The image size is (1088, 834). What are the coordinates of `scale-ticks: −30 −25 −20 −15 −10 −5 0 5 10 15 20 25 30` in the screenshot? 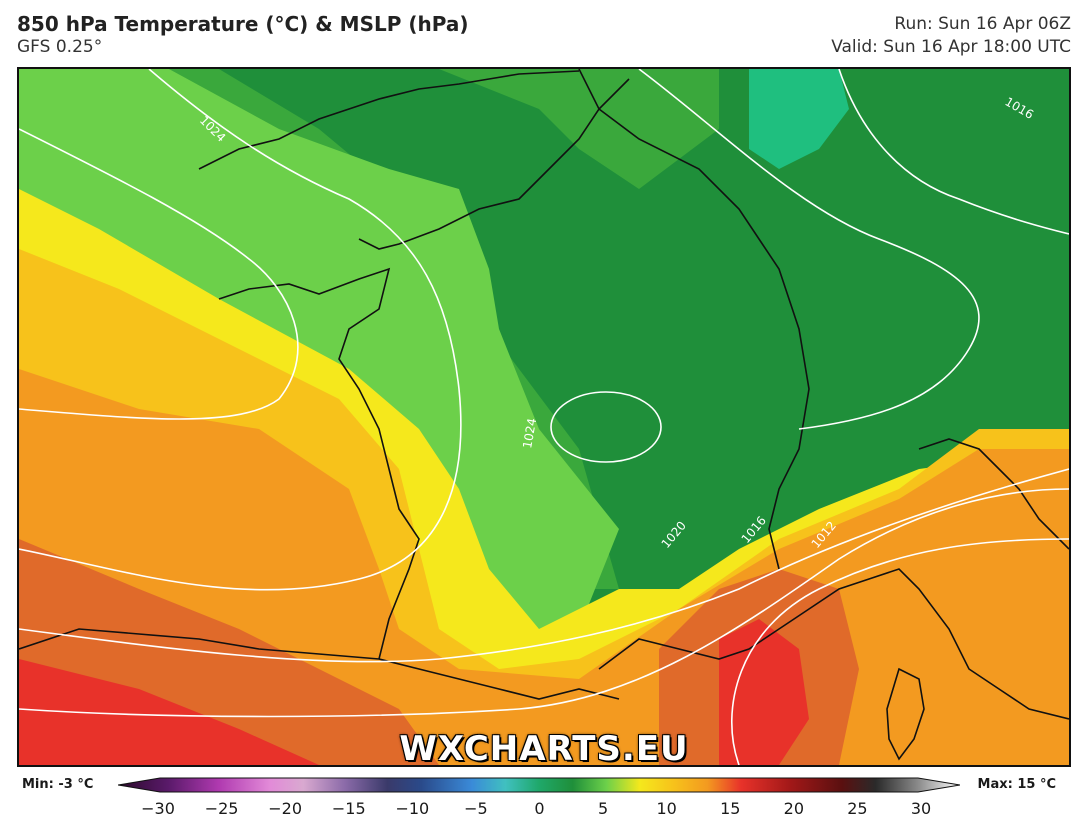 It's located at (544, 810).